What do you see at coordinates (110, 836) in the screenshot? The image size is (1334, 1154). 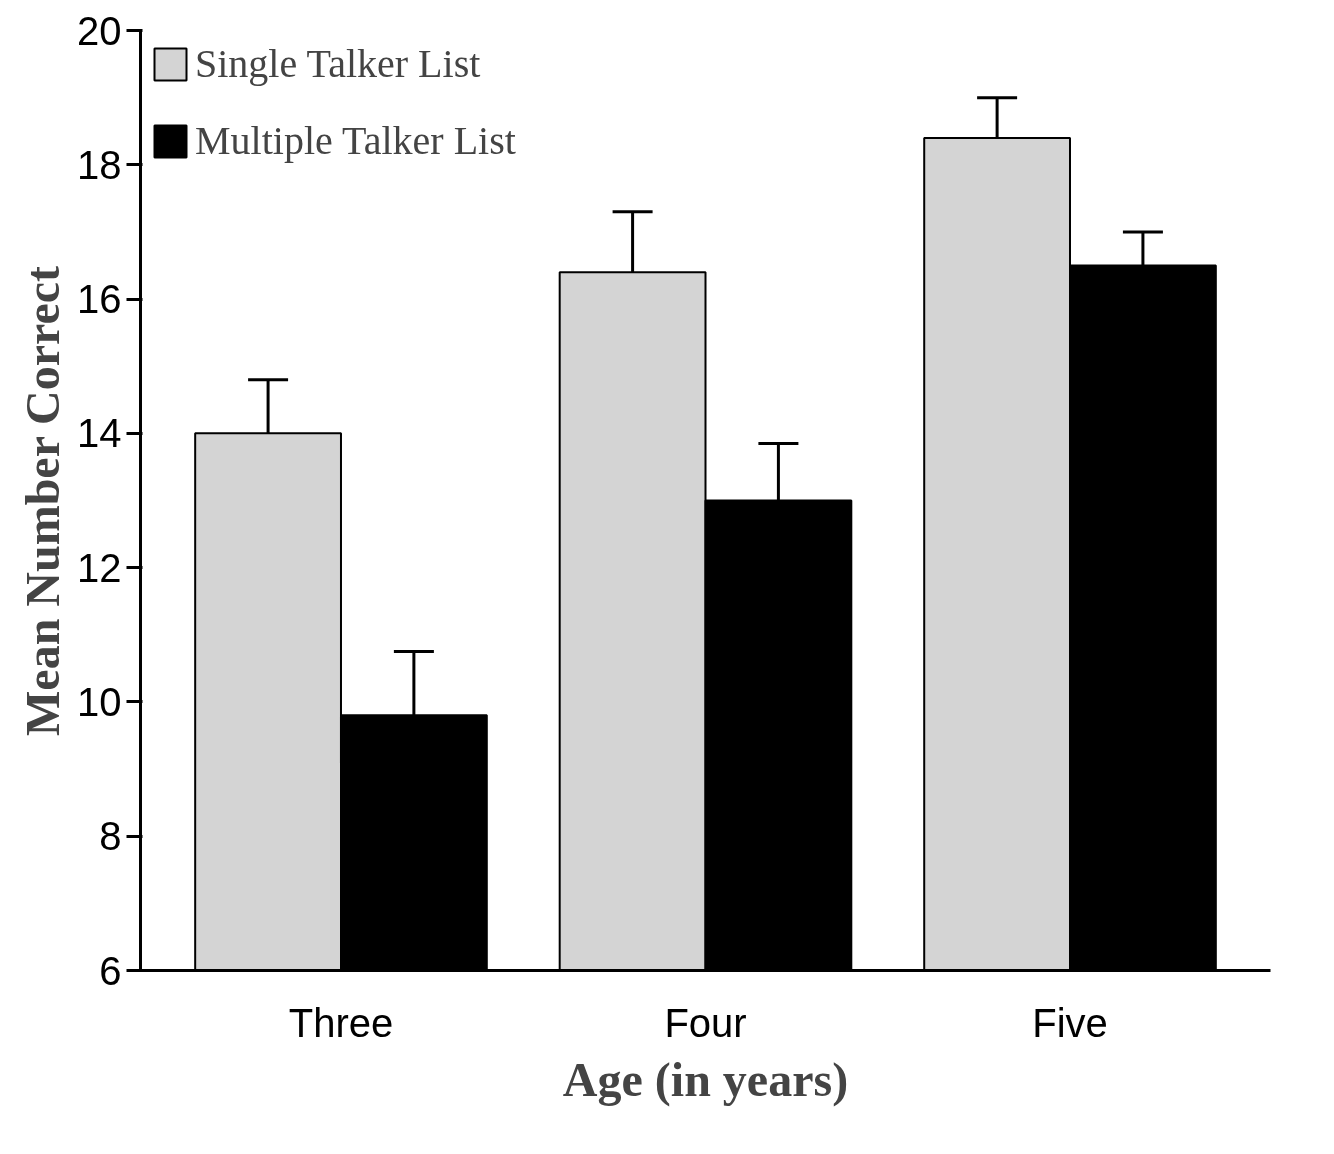 I see `y-tick-label: 8` at bounding box center [110, 836].